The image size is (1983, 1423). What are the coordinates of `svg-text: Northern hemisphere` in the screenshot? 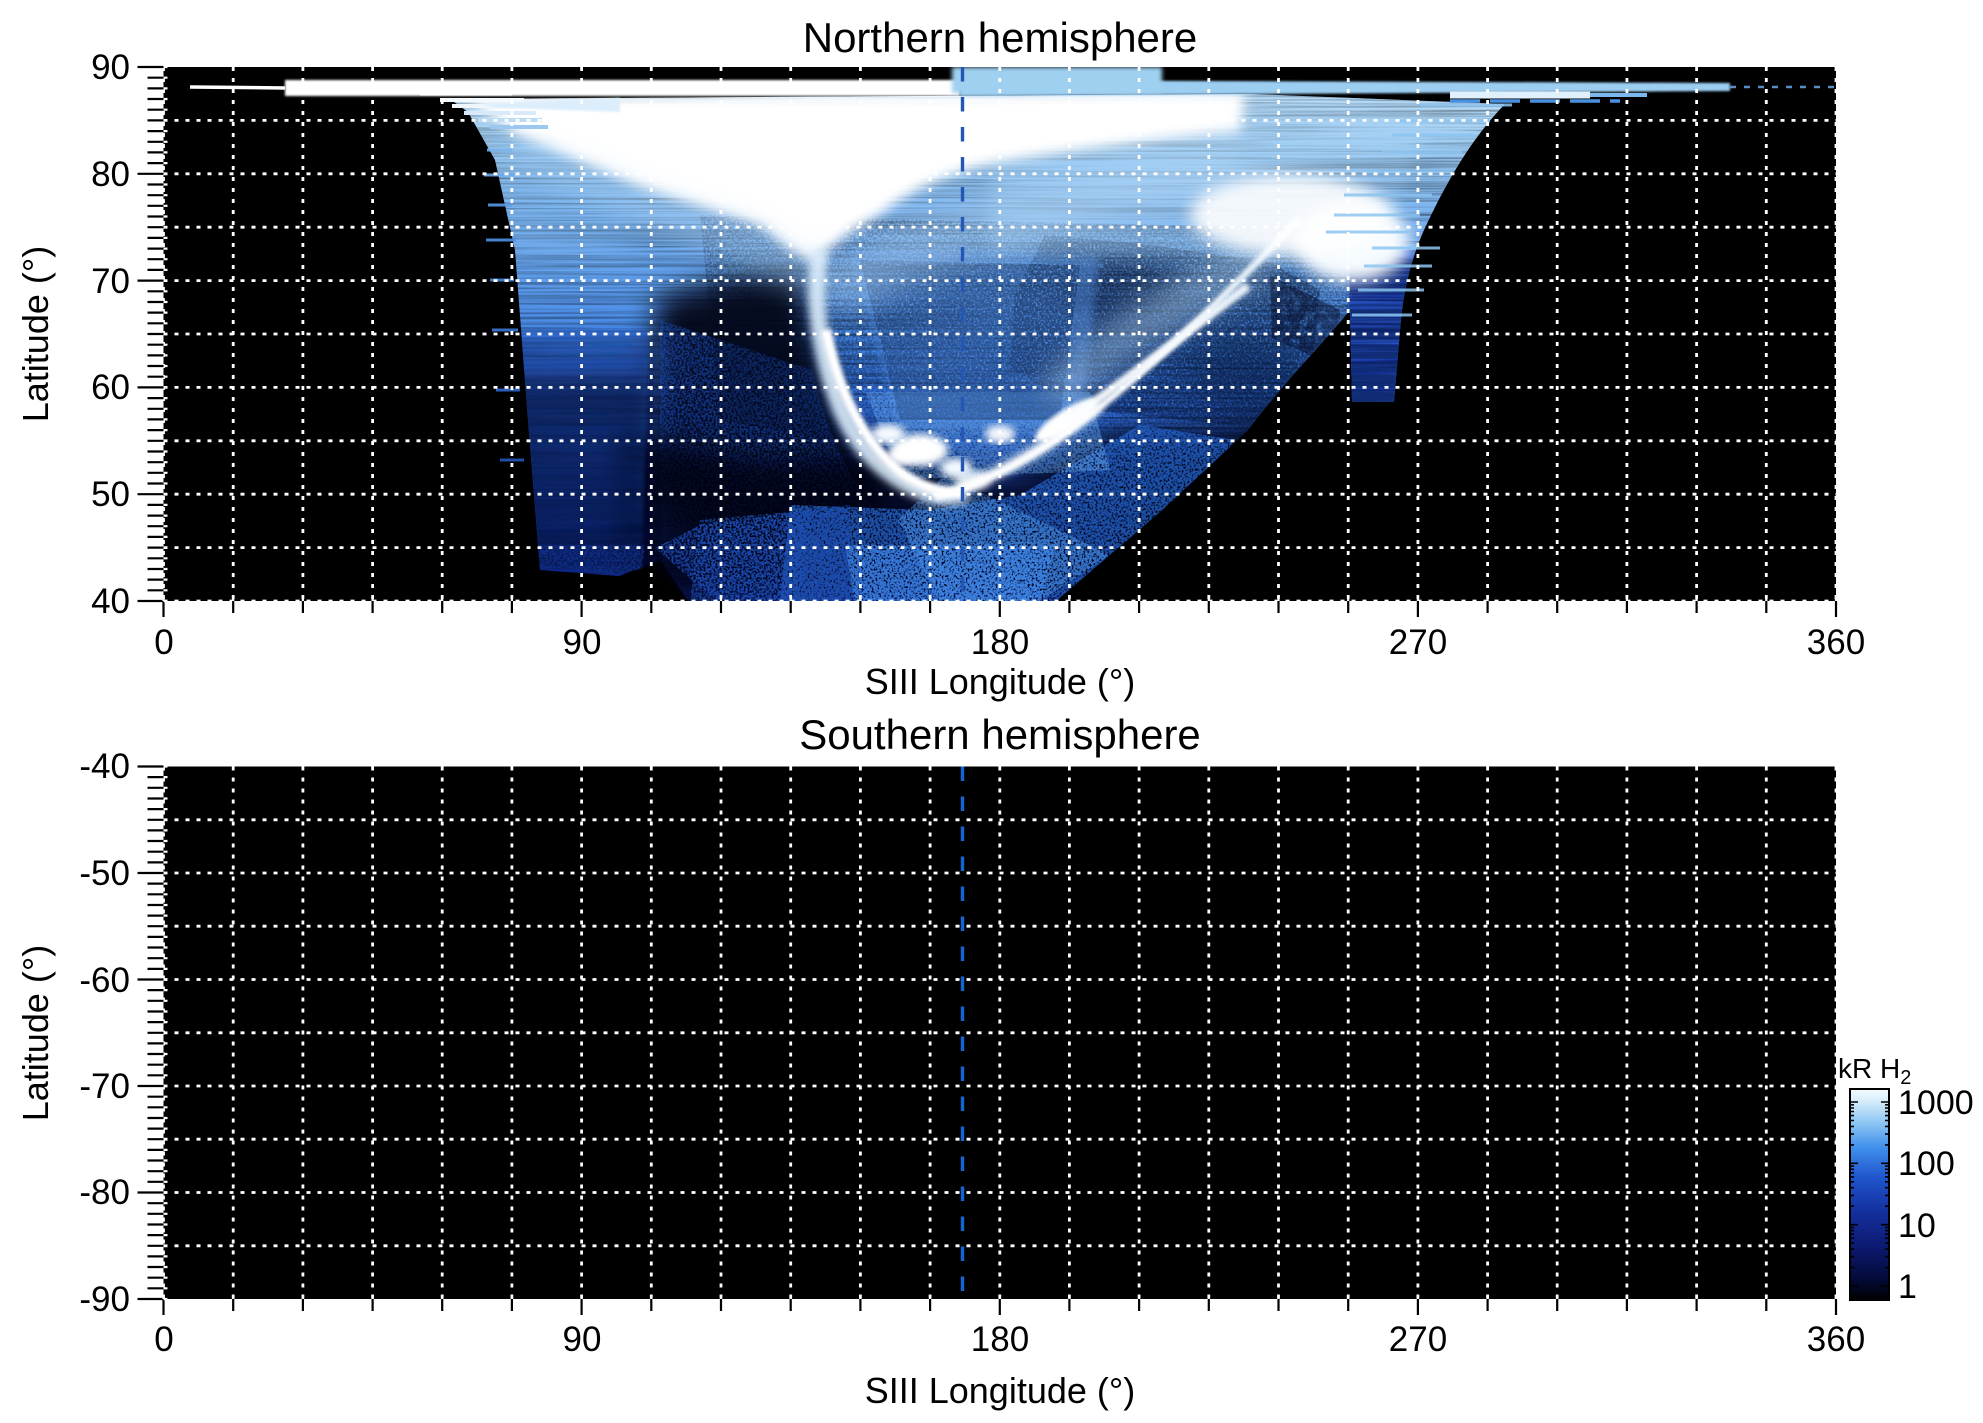 It's located at (1000, 37).